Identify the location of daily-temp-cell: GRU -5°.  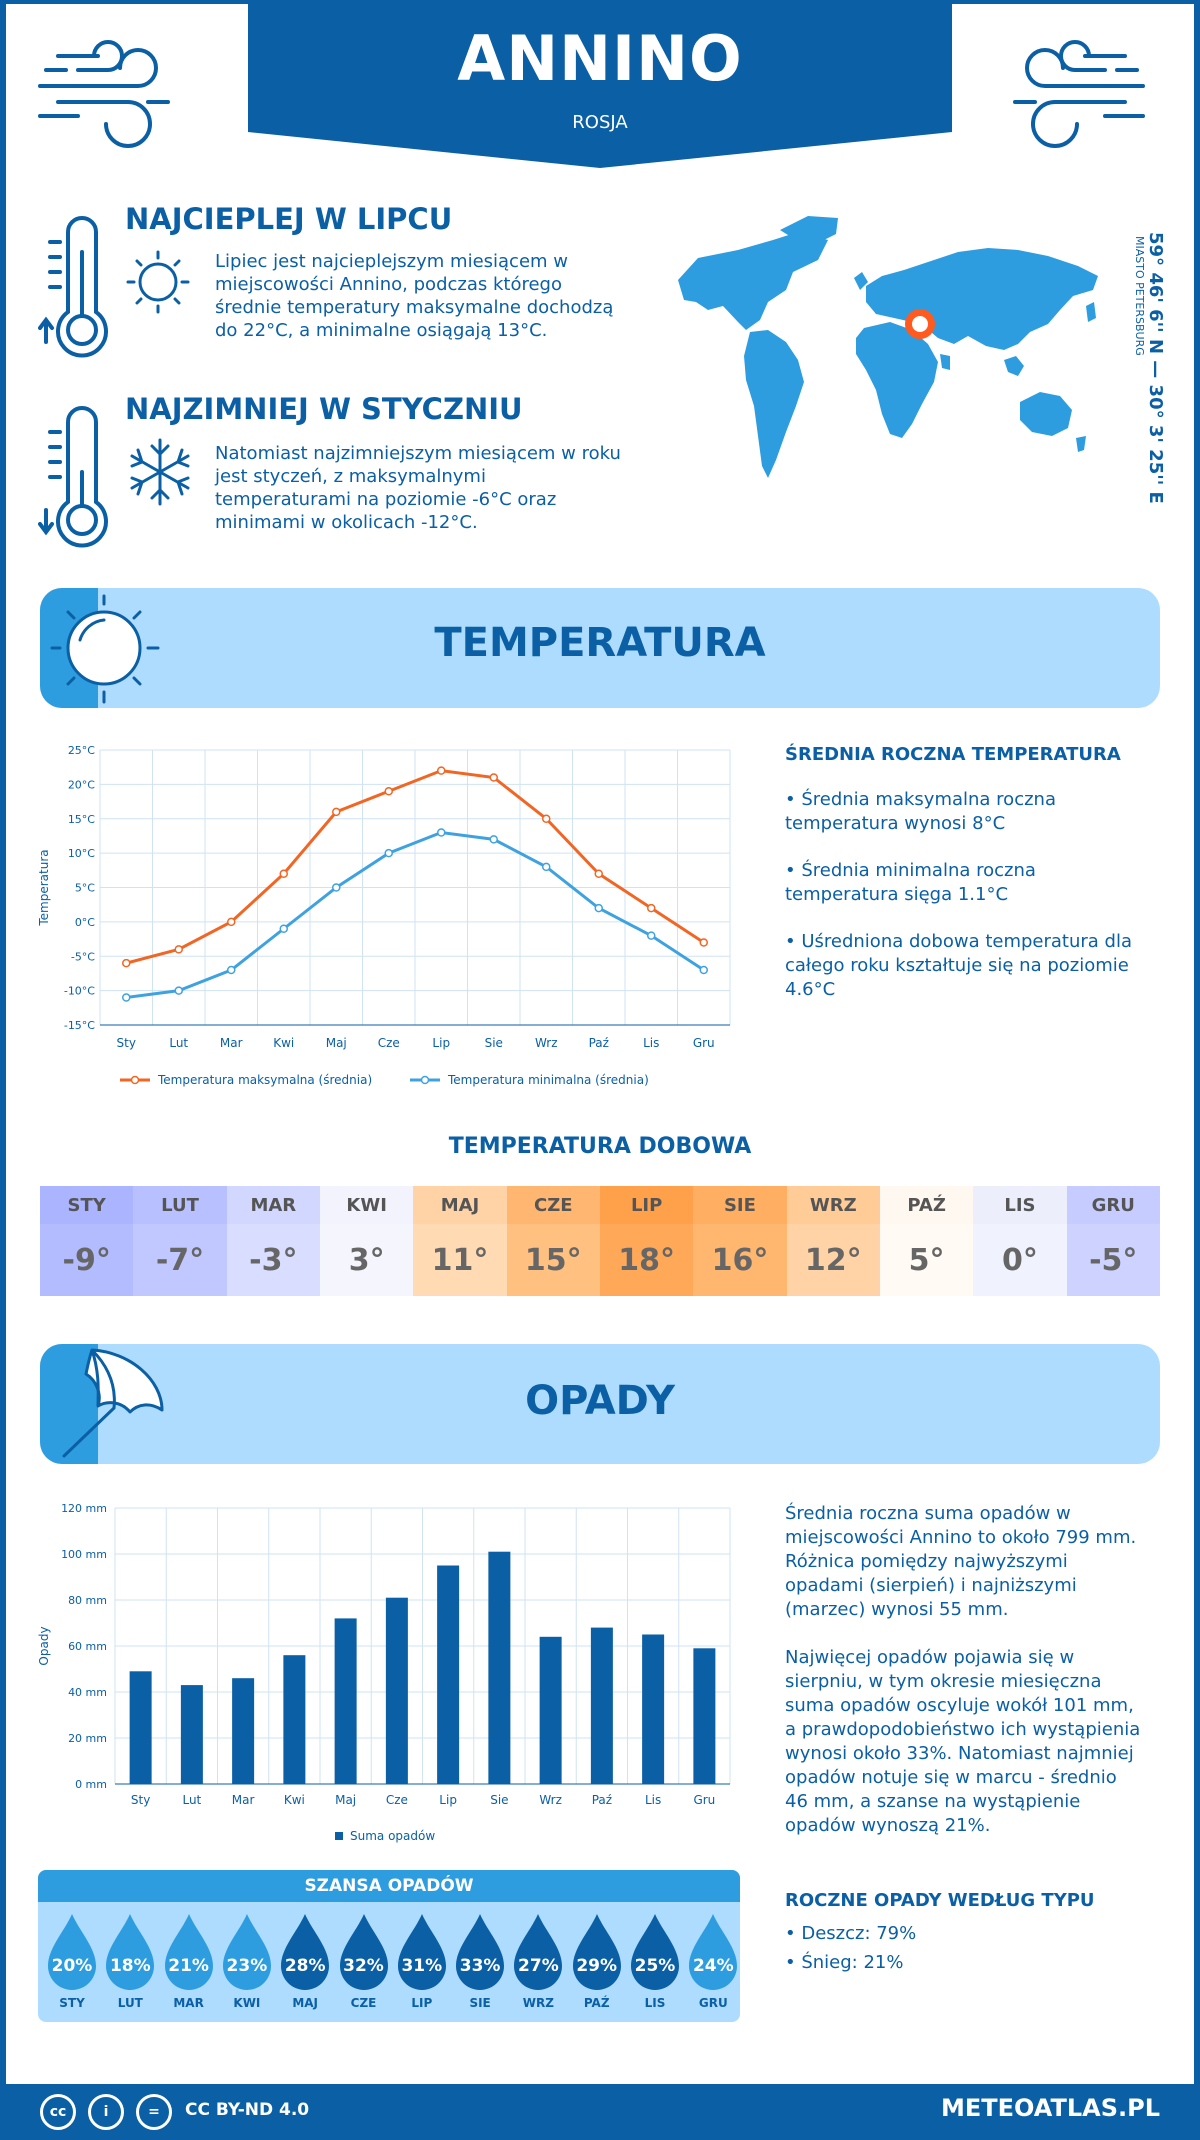
(1113, 1241).